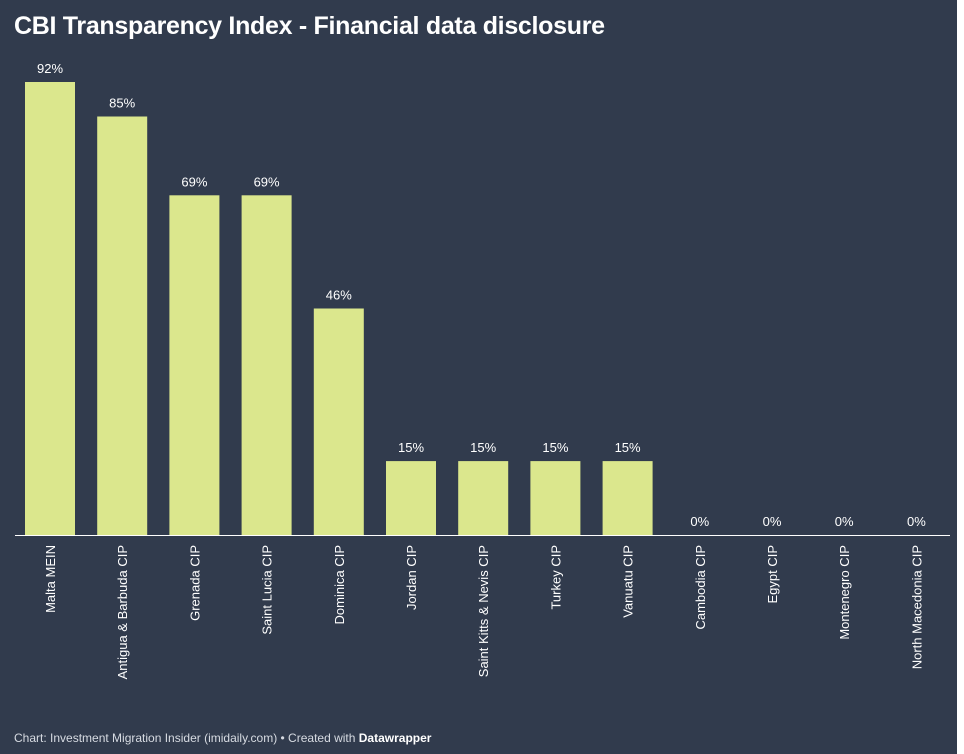 This screenshot has height=754, width=964. What do you see at coordinates (411, 577) in the screenshot?
I see `category-label: Jordan CIP` at bounding box center [411, 577].